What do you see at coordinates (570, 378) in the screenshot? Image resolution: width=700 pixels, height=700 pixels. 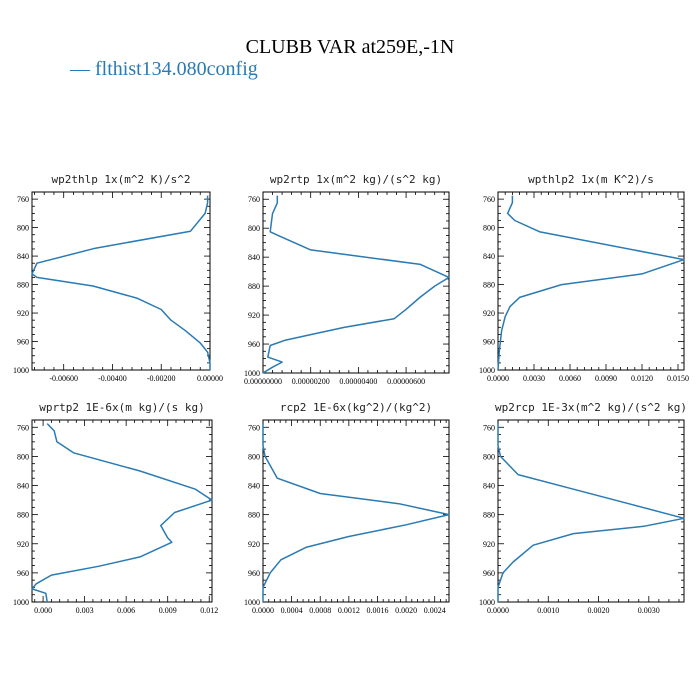 I see `x-tick-label: 0.0060` at bounding box center [570, 378].